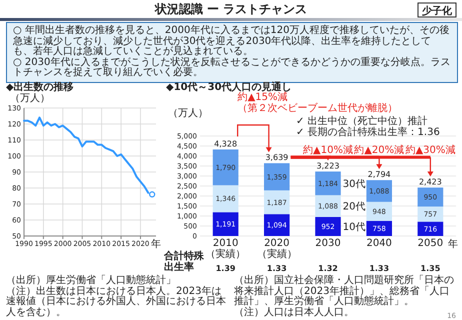 Image resolution: width=462 pixels, height=320 pixels. What do you see at coordinates (430, 150) in the screenshot?
I see `annotation: 約▲30%減` at bounding box center [430, 150].